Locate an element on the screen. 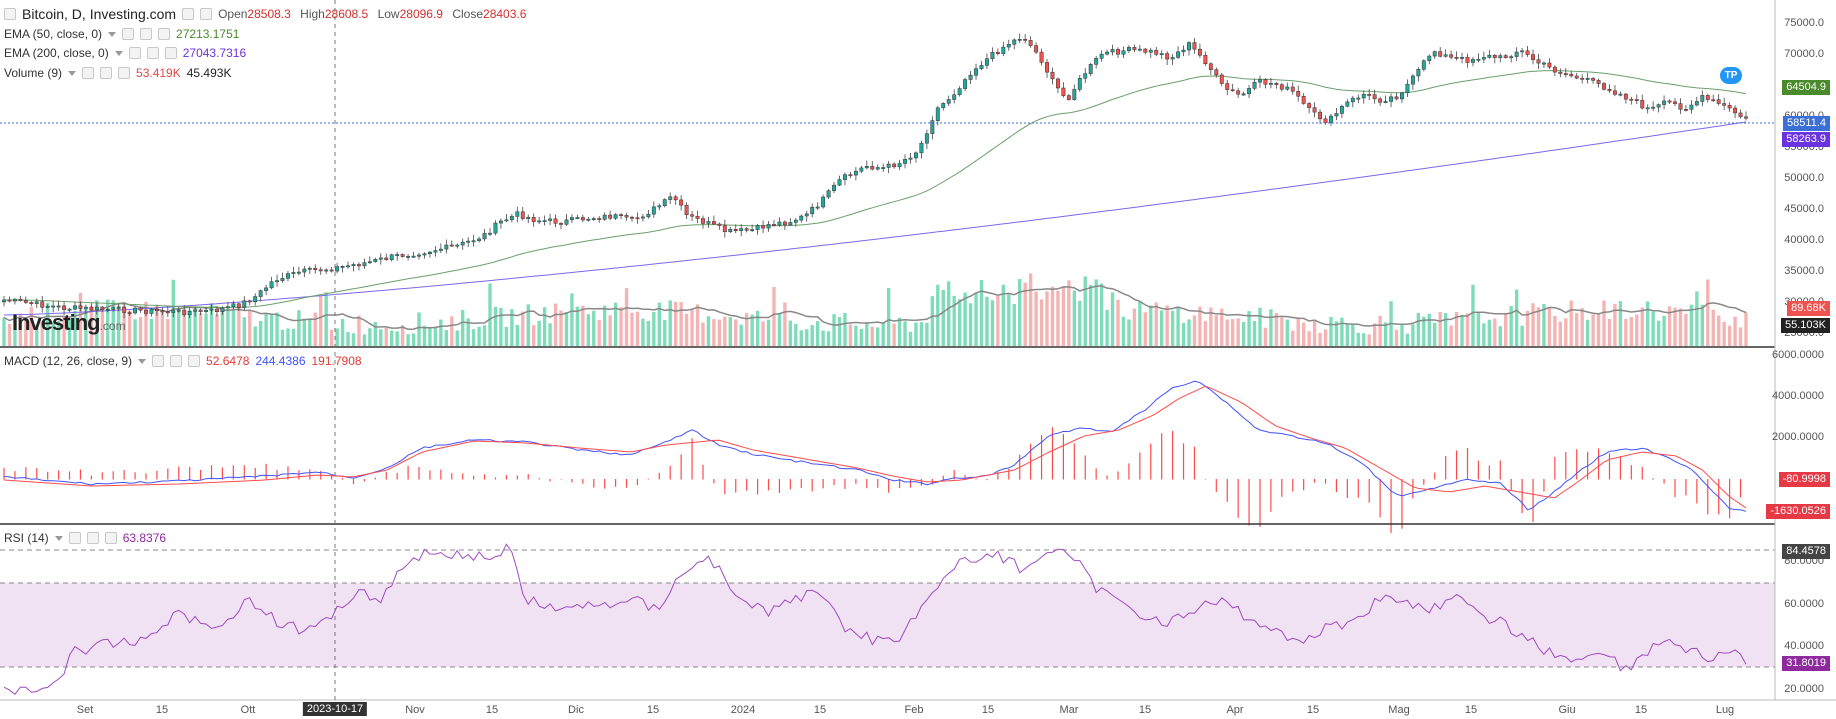  close-value: 28403.6 is located at coordinates (505, 14).